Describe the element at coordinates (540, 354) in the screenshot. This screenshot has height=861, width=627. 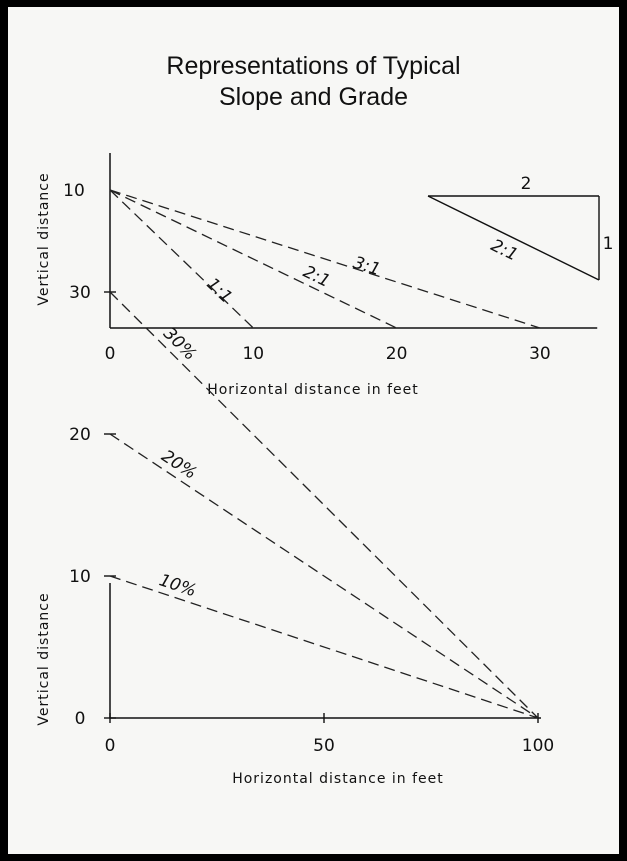
I see `x-tick-label: 30` at that location.